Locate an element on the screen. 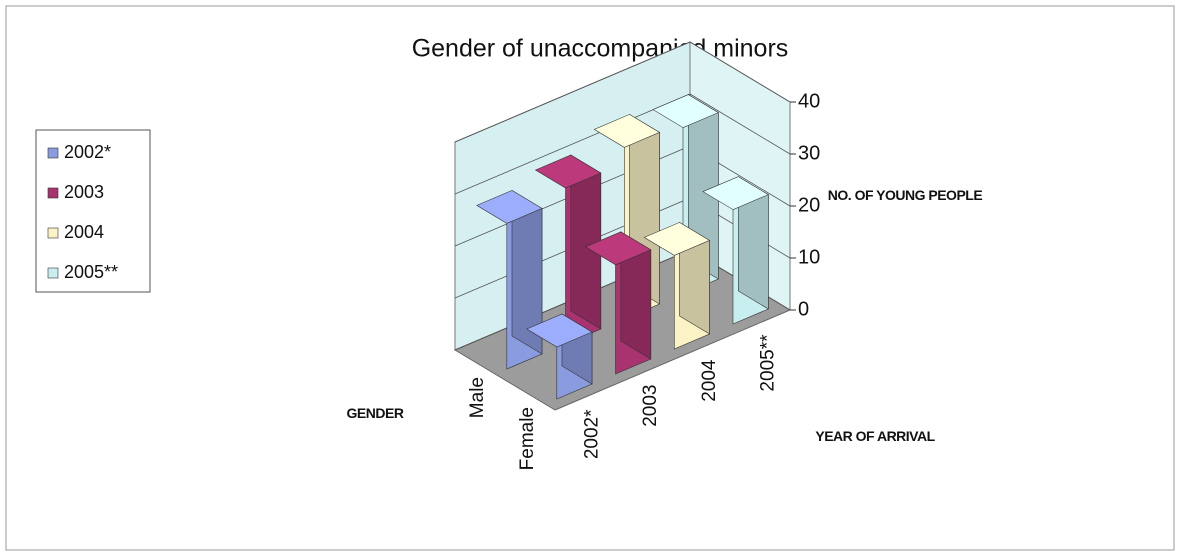 Image resolution: width=1182 pixels, height=558 pixels. chart-title: Gender of unaccompanied minors is located at coordinates (600, 49).